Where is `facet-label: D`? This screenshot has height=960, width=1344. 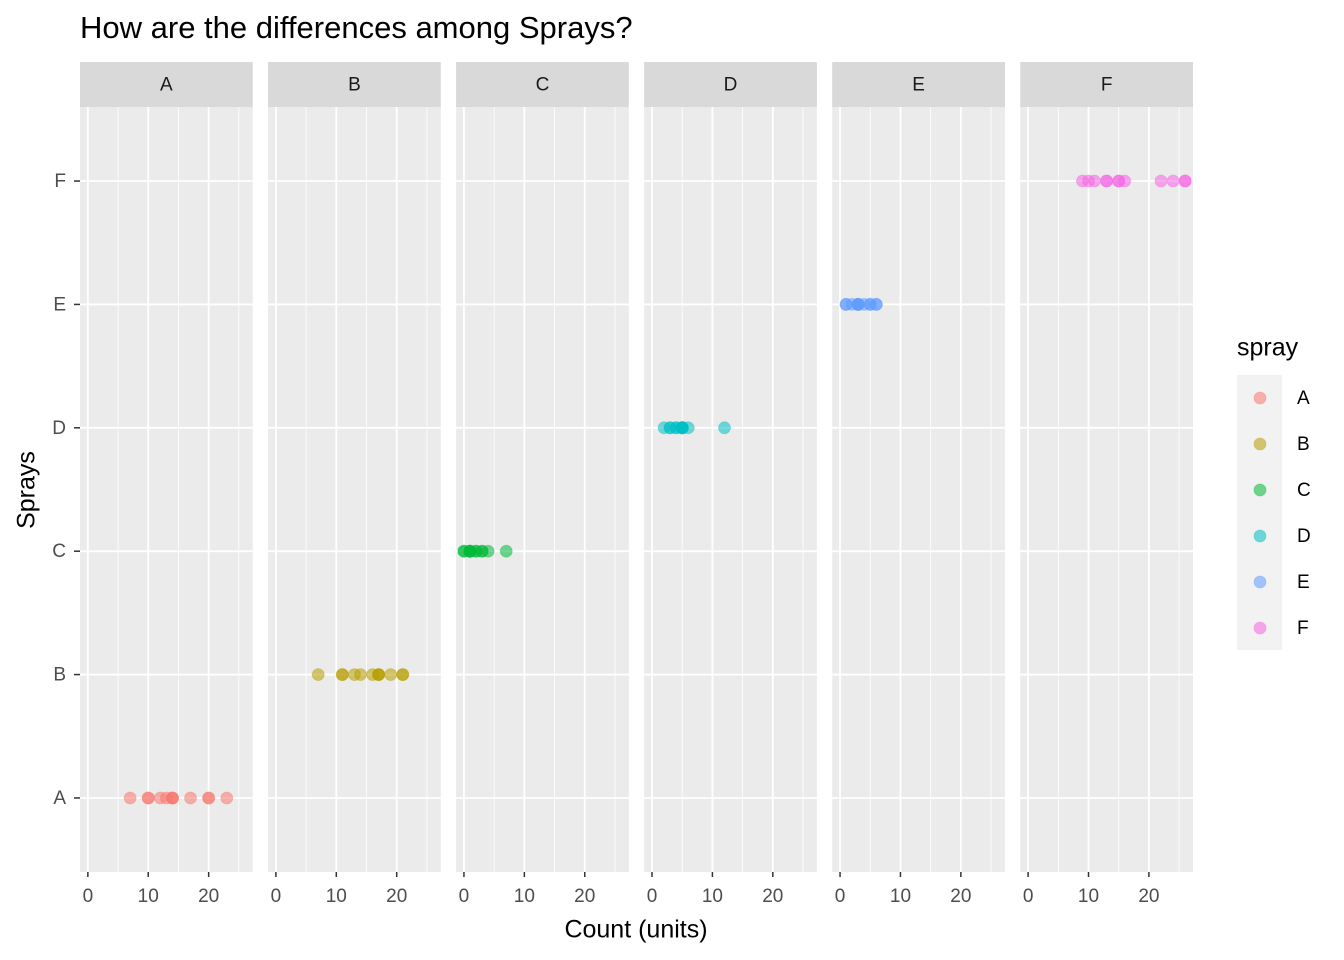 facet-label: D is located at coordinates (731, 85).